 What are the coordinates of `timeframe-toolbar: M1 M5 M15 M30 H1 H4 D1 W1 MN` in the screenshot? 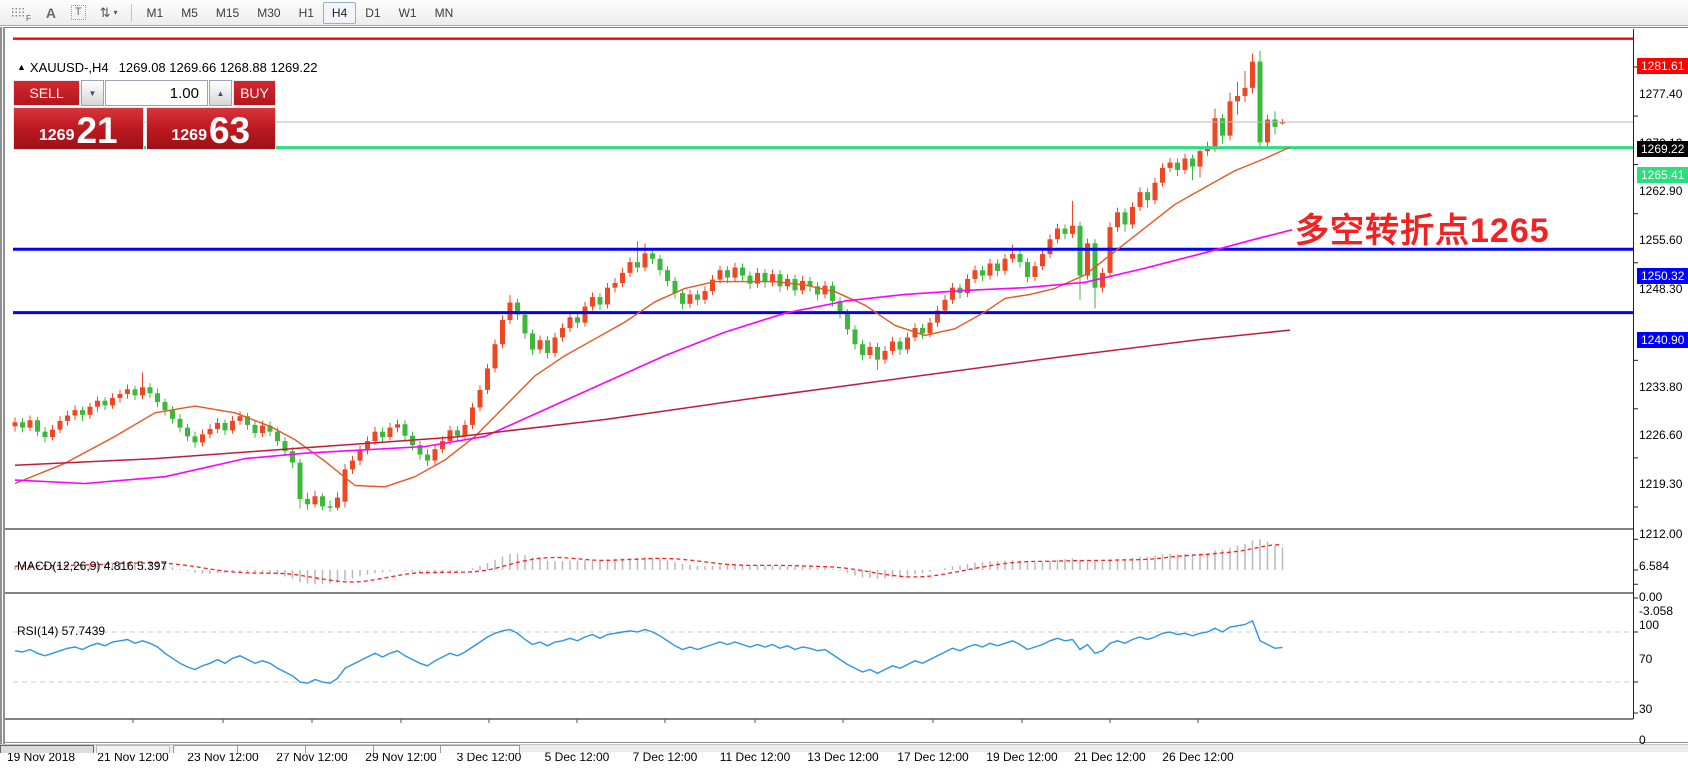 It's located at (300, 12).